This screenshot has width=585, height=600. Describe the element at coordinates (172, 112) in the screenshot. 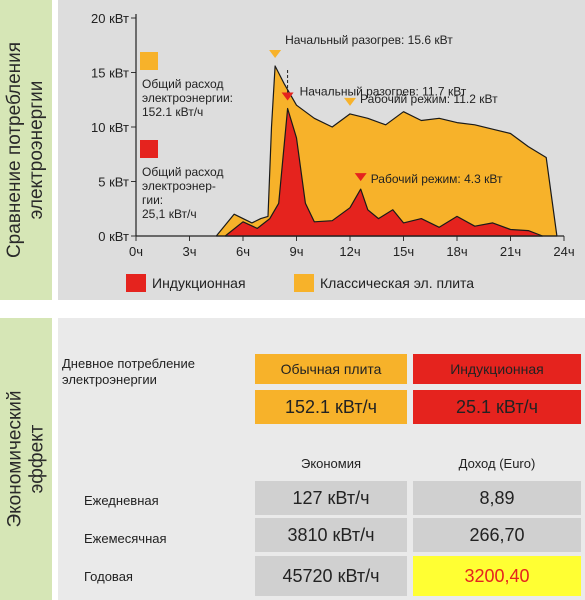

I see `total-text-0-2: 152.1 кВт/ч` at that location.